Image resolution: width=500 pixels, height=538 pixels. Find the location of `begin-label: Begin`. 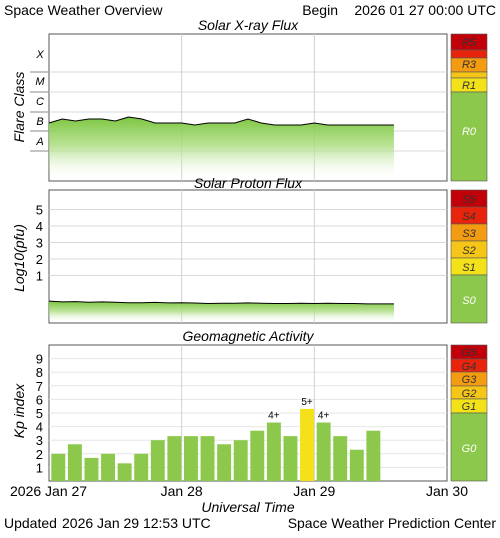

begin-label: Begin is located at coordinates (320, 10).